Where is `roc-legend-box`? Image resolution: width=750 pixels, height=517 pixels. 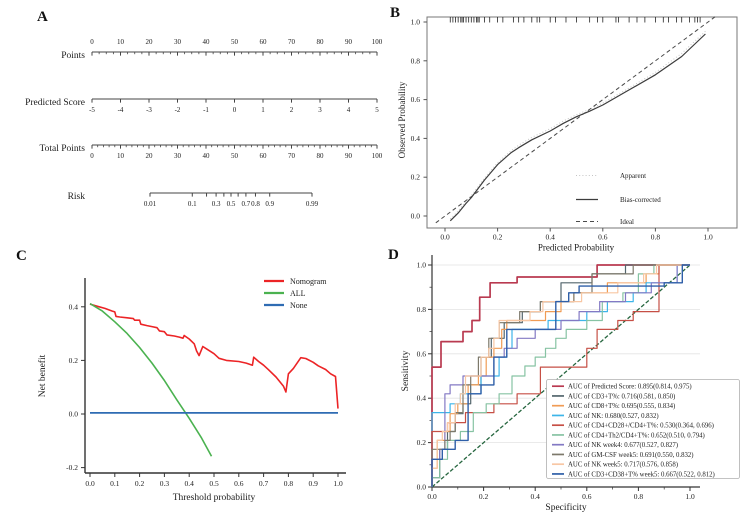 roc-legend-box is located at coordinates (643, 429).